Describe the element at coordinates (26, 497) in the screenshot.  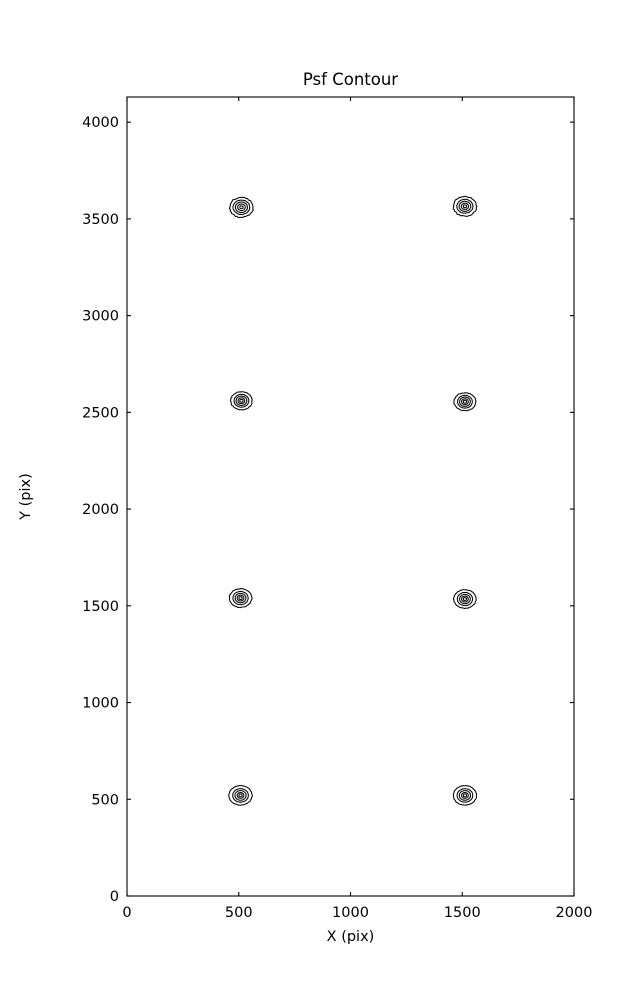
I see `y-axis-label: Y (pix)` at that location.